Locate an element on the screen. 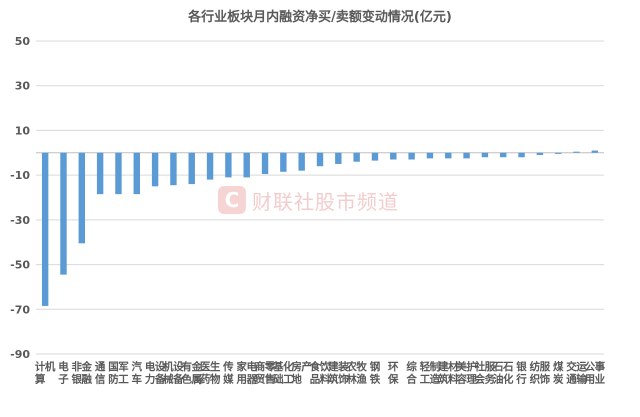 This screenshot has height=417, width=640. x-tick-label: 石油石化 is located at coordinates (503, 373).